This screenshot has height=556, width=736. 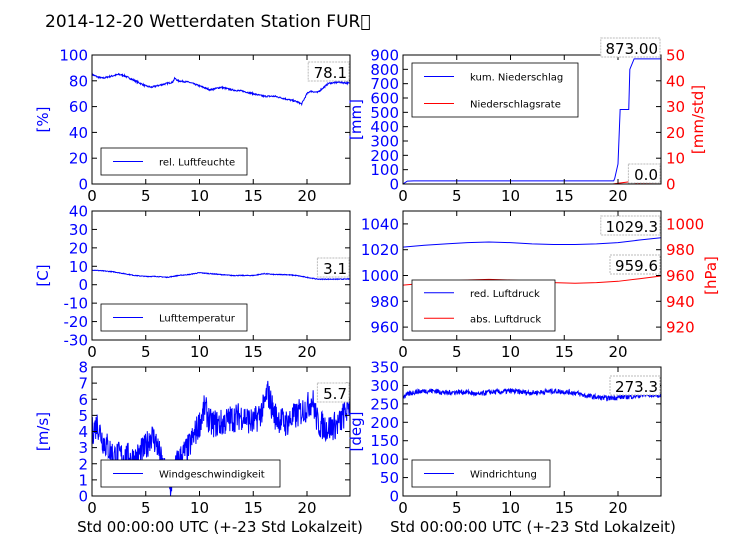 What do you see at coordinates (384, 113) in the screenshot?
I see `y-tick-label: 500` at bounding box center [384, 113].